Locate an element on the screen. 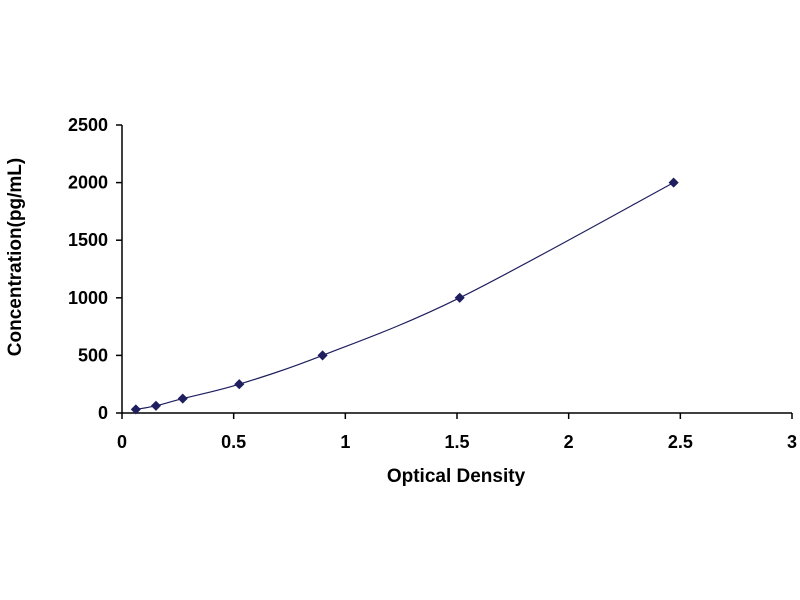 The height and width of the screenshot is (600, 800). x-axis-title: Optical Density is located at coordinates (456, 476).